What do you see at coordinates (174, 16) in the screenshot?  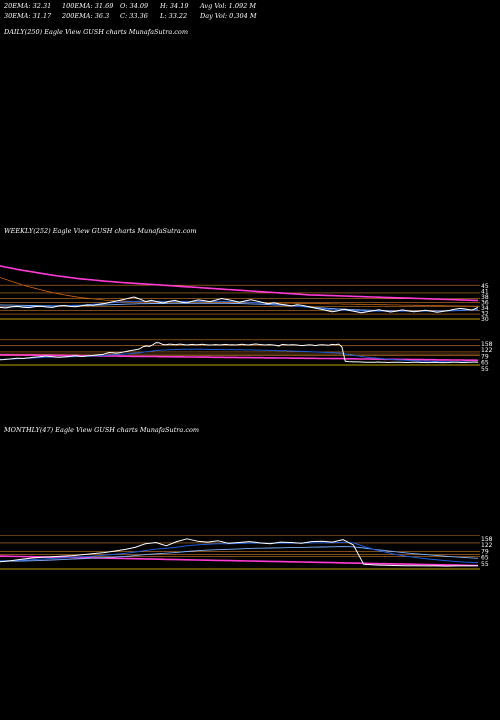 I see `stat-low: L: 33.22` at bounding box center [174, 16].